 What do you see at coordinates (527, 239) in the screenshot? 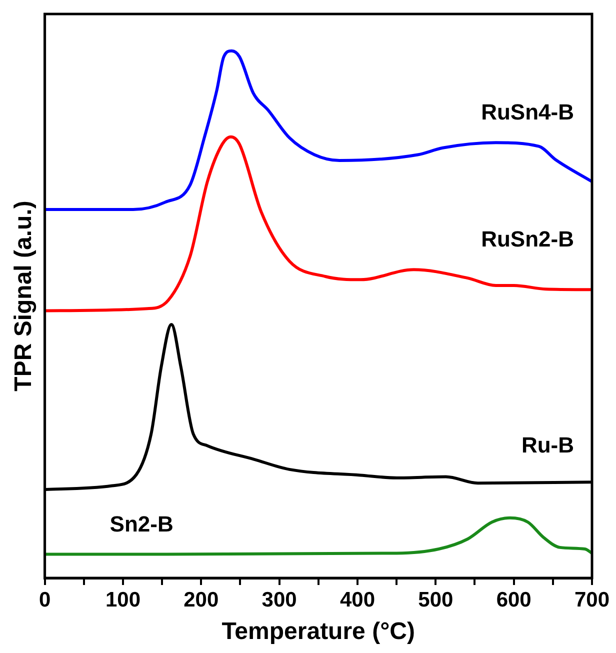
I see `series-label: RuSn2-B` at bounding box center [527, 239].